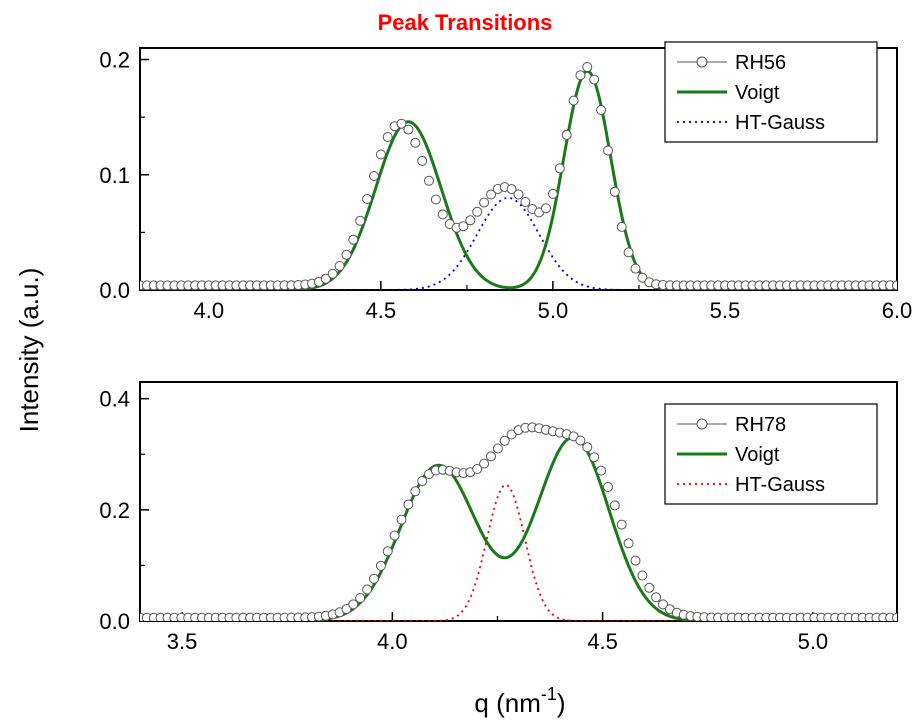 The width and height of the screenshot is (917, 726). What do you see at coordinates (182, 641) in the screenshot?
I see `x-tick-label: 3.5` at bounding box center [182, 641].